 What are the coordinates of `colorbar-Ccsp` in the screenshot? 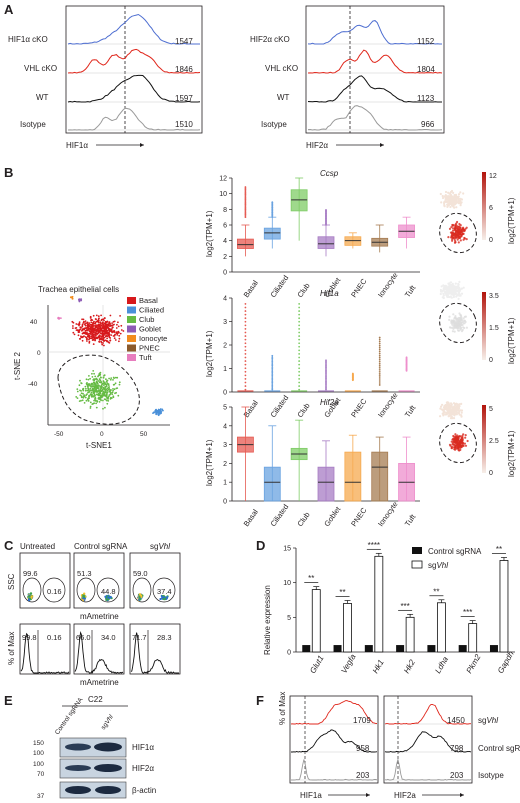 It's located at (484, 206).